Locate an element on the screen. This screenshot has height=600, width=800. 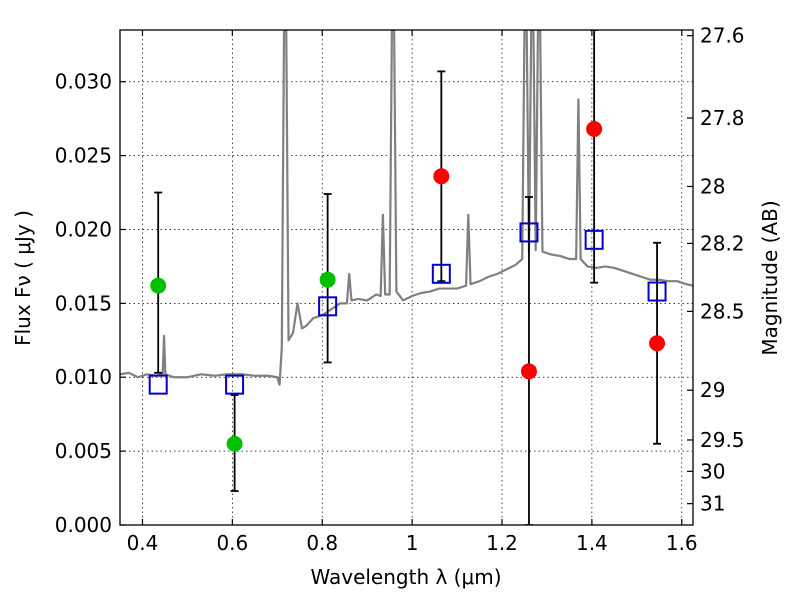
x-tick-label: 1.2 is located at coordinates (502, 543).